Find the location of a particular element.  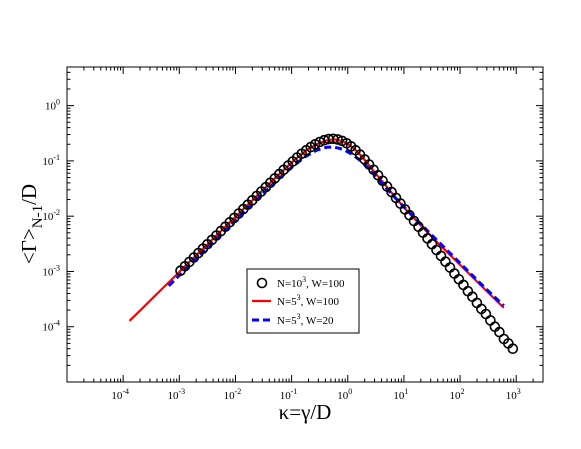

x-tick-label: 10⁻¹ is located at coordinates (289, 394).